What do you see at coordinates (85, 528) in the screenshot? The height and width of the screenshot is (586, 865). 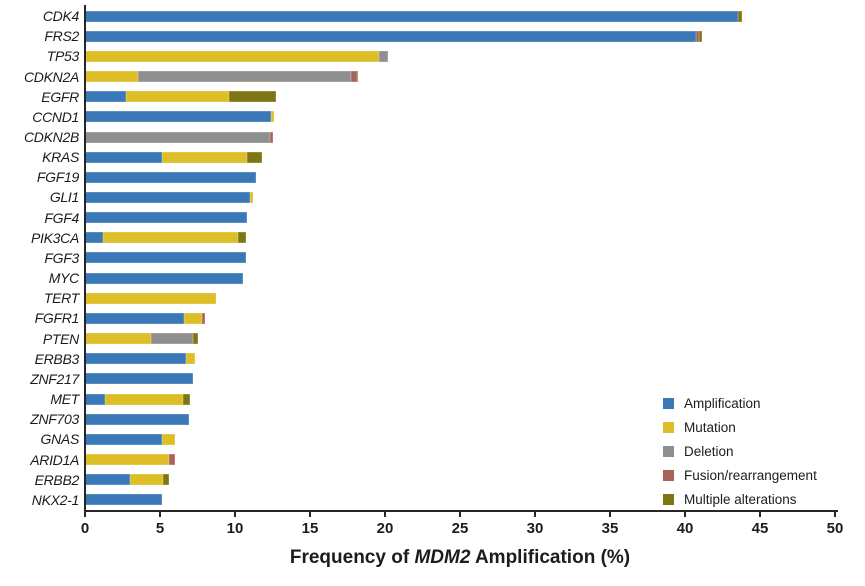 I see `x-tick-label: 0` at bounding box center [85, 528].